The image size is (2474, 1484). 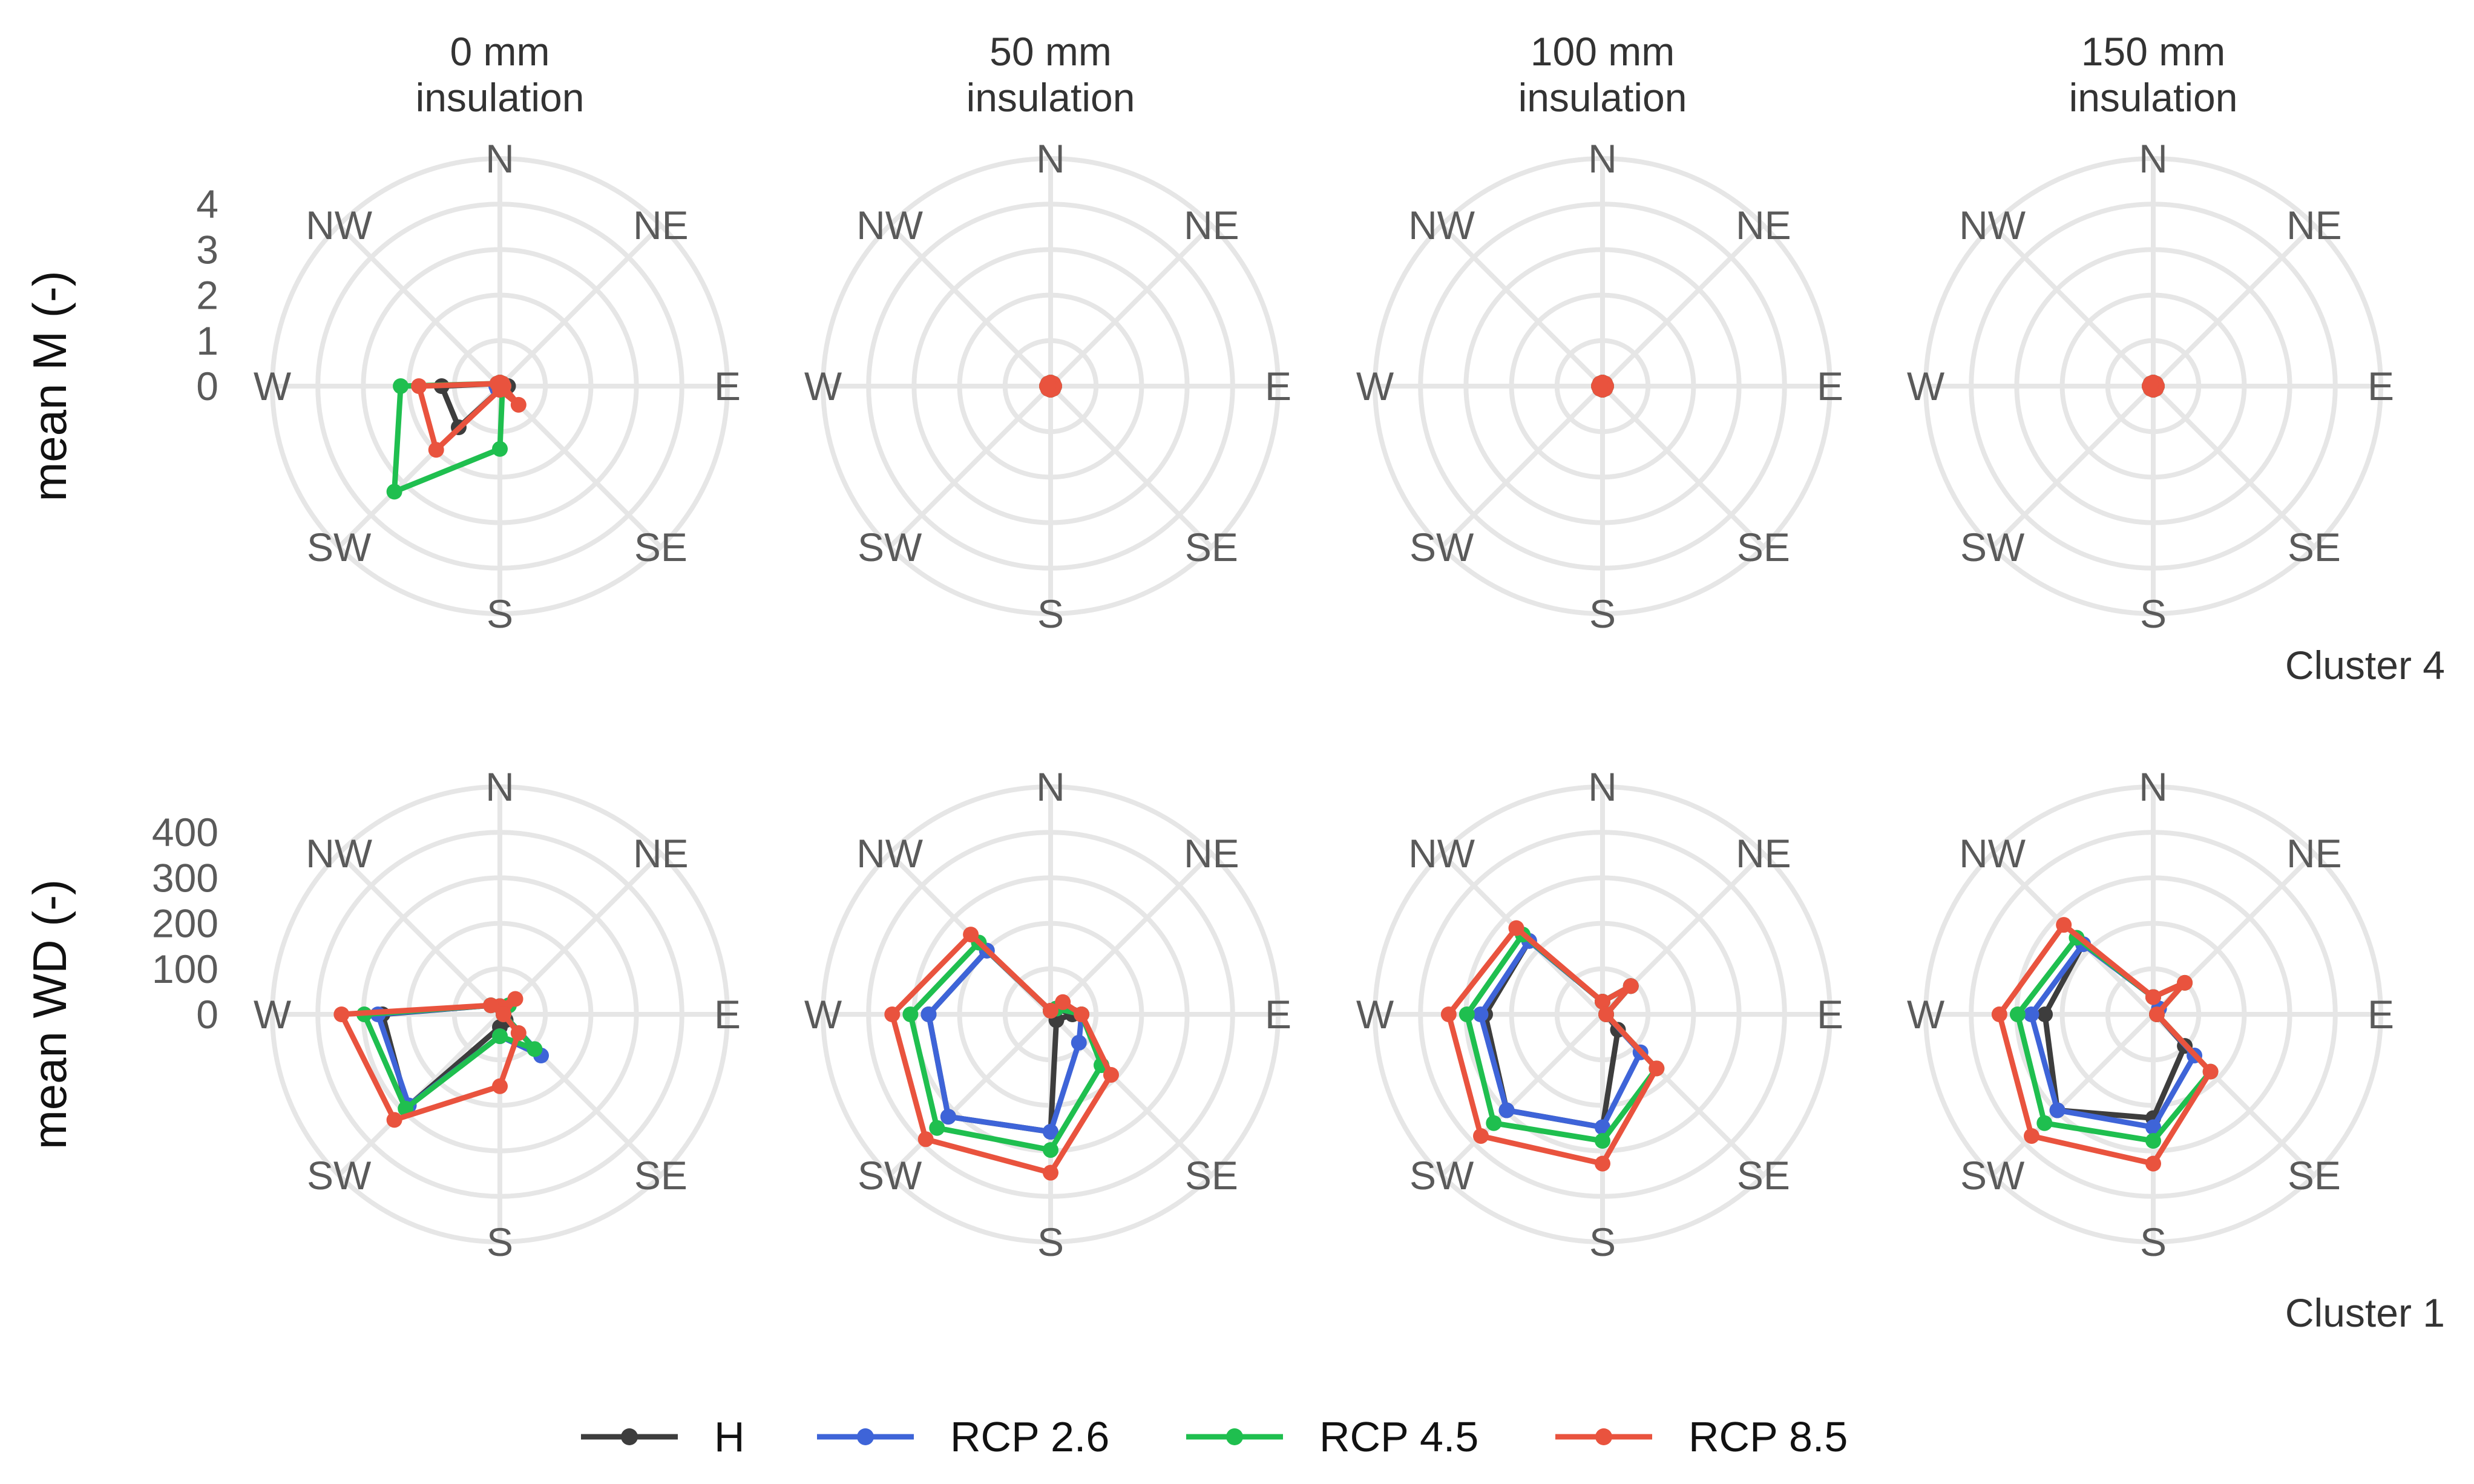 I want to click on legend: H RCP 2.6 RCP 4.5 RCP 8.5, so click(x=1214, y=1437).